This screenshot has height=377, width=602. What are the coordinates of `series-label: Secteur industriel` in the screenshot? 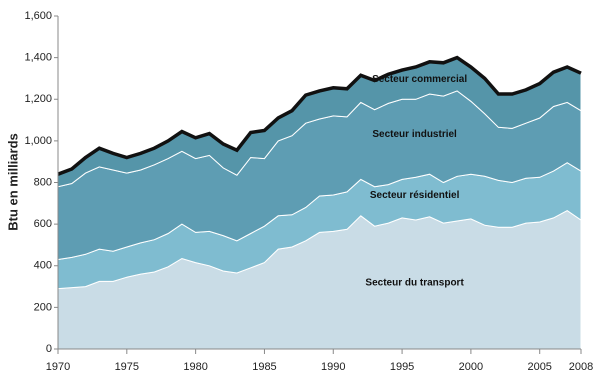 It's located at (414, 134).